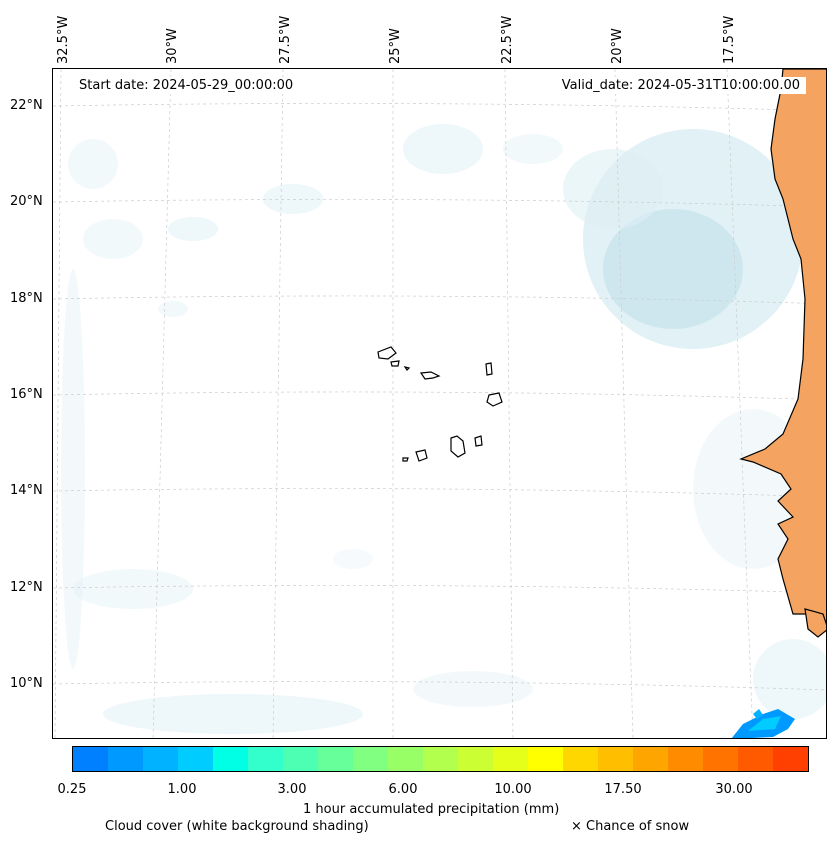 This screenshot has height=844, width=837. I want to click on island-santa-luzia, so click(407, 368).